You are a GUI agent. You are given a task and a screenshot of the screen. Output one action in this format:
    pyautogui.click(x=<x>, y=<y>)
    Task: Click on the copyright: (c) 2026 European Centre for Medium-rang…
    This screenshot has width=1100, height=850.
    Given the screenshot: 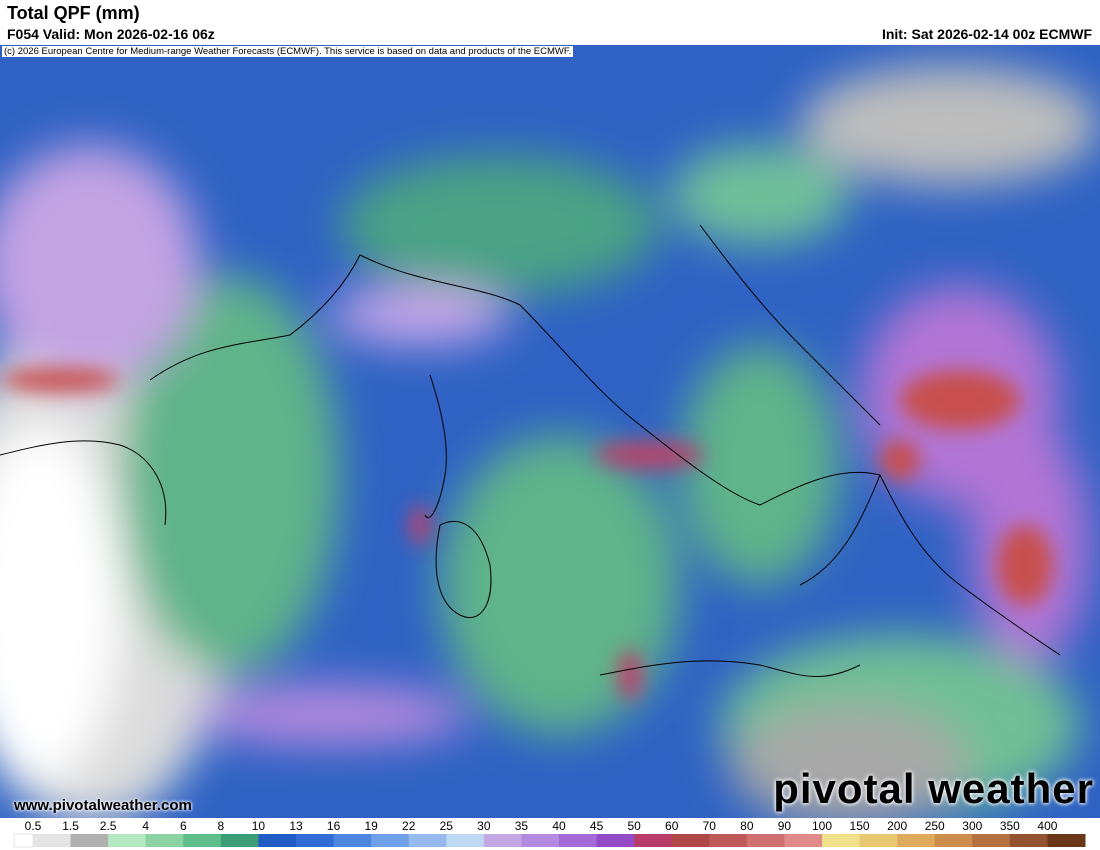 What is the action you would take?
    pyautogui.click(x=288, y=51)
    